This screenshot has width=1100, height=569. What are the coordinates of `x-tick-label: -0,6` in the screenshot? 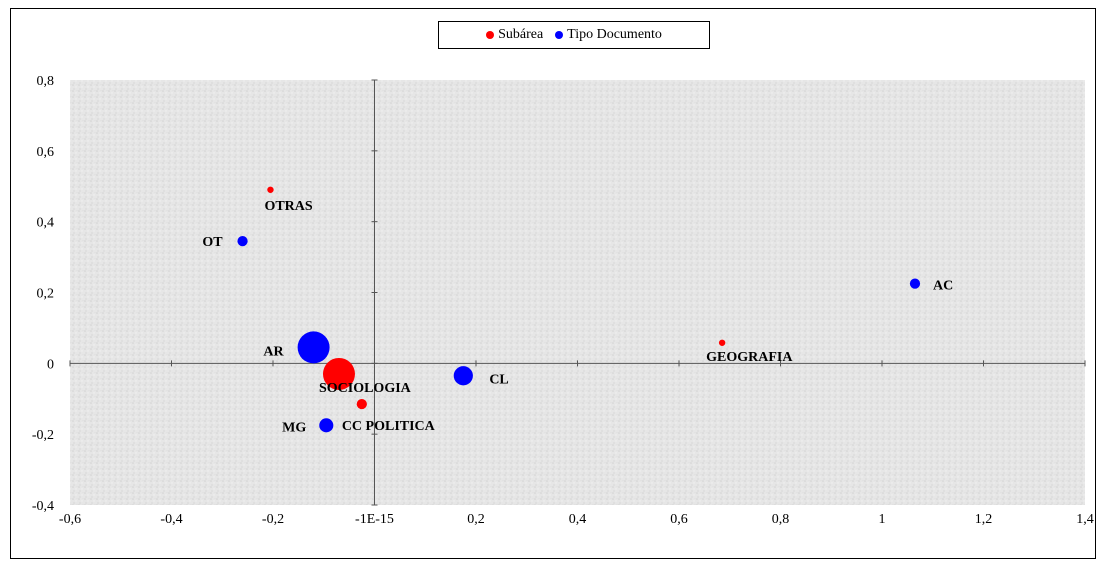 It's located at (70, 519).